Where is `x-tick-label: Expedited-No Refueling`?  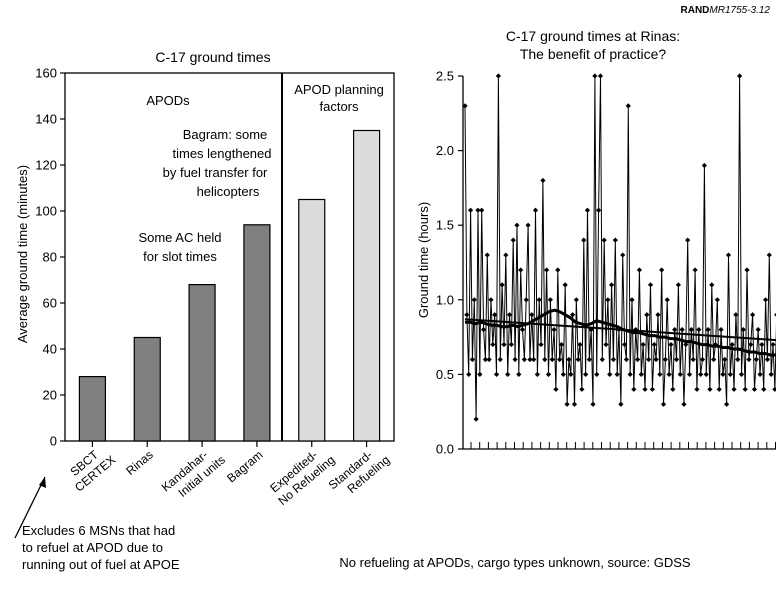 x-tick-label: Expedited-No Refueling is located at coordinates (302, 478).